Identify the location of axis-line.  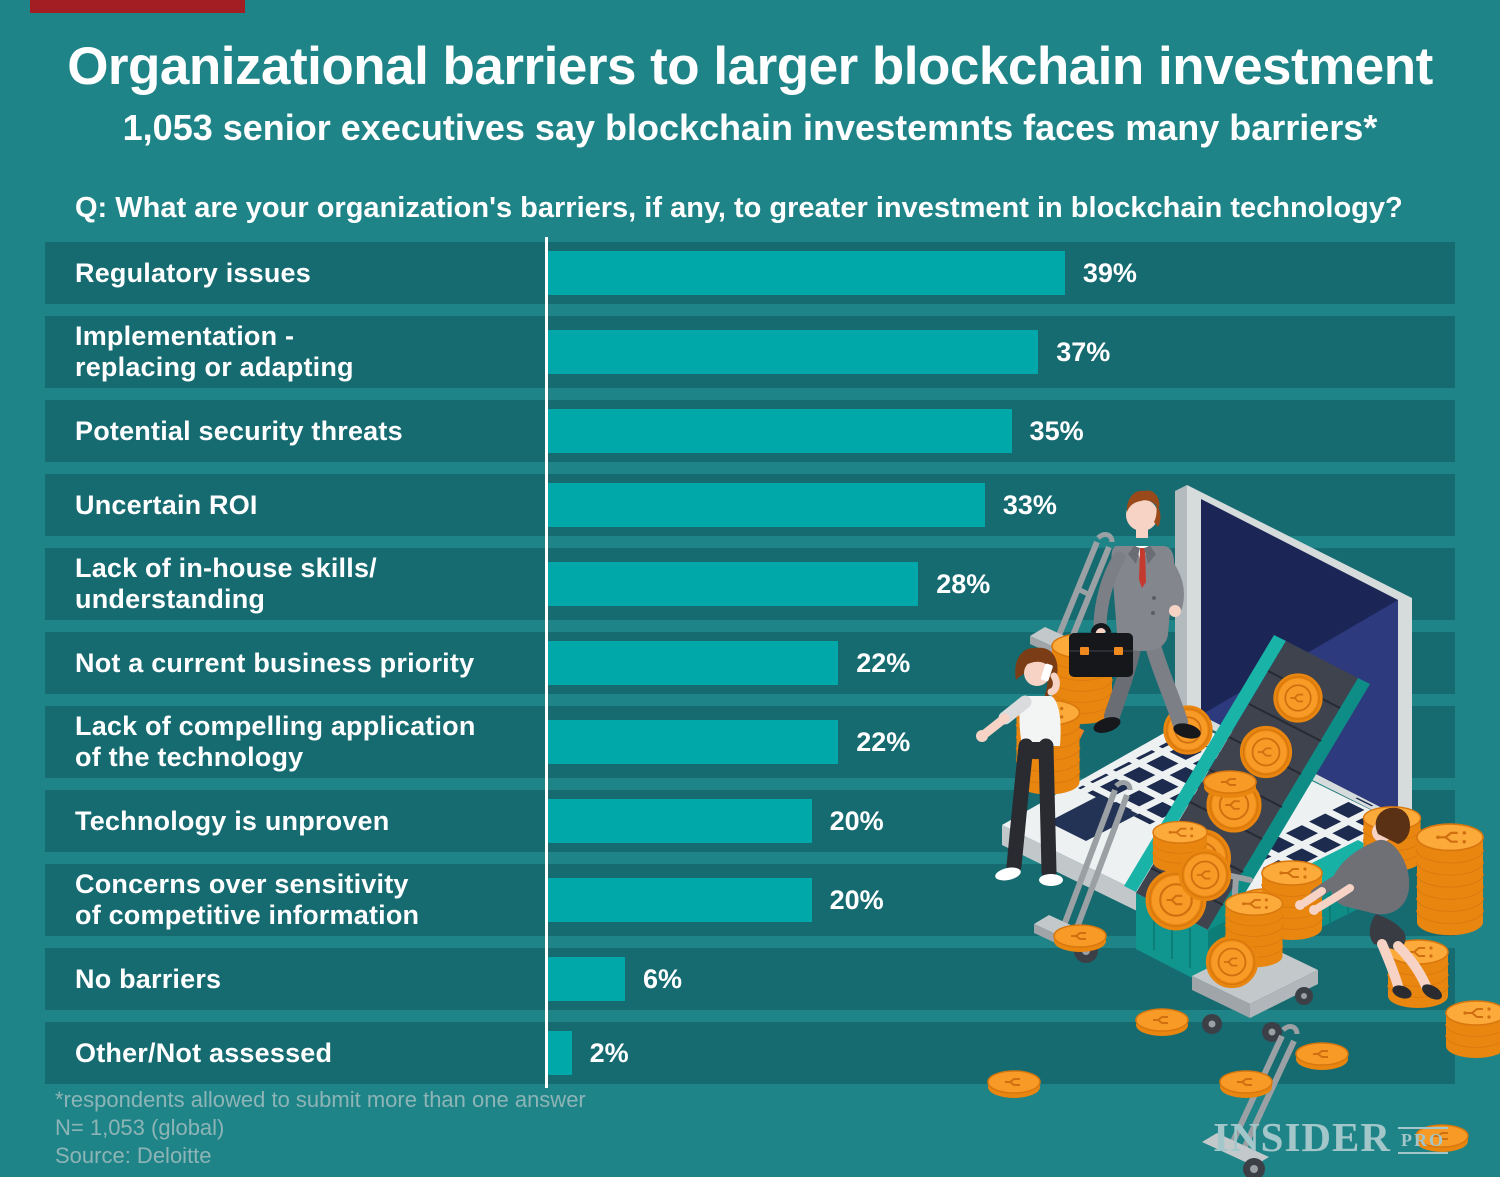
(546, 662).